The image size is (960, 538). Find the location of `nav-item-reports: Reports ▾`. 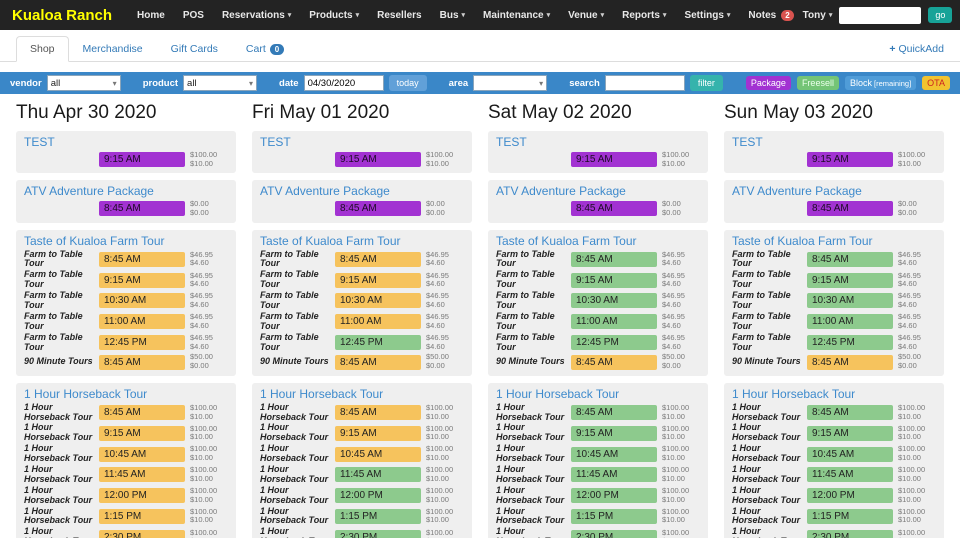

nav-item-reports: Reports ▾ is located at coordinates (644, 15).